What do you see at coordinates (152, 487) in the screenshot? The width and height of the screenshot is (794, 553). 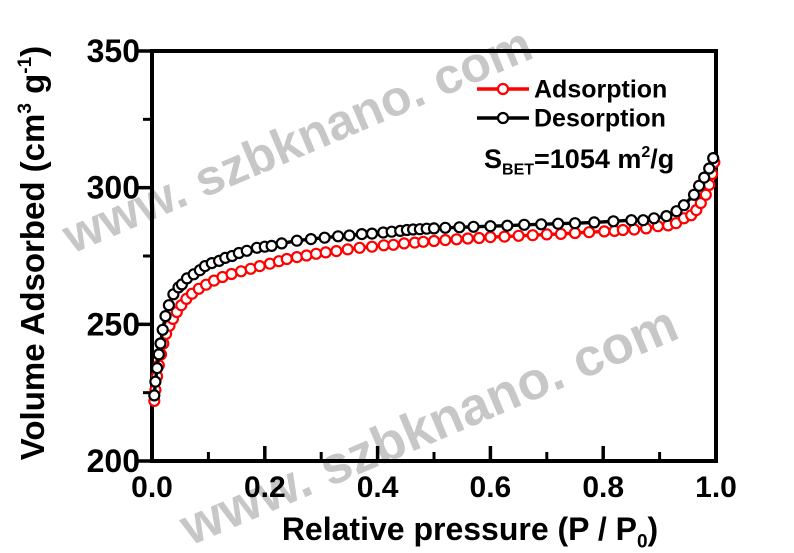 I see `x-tick-label: 0.0` at bounding box center [152, 487].